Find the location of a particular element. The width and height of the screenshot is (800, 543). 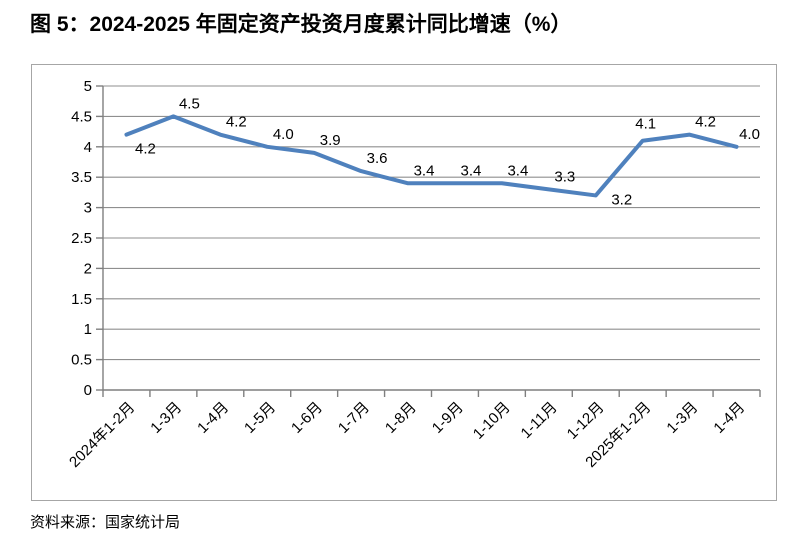

y-axis-tick-label: 2.5 is located at coordinates (81, 238).